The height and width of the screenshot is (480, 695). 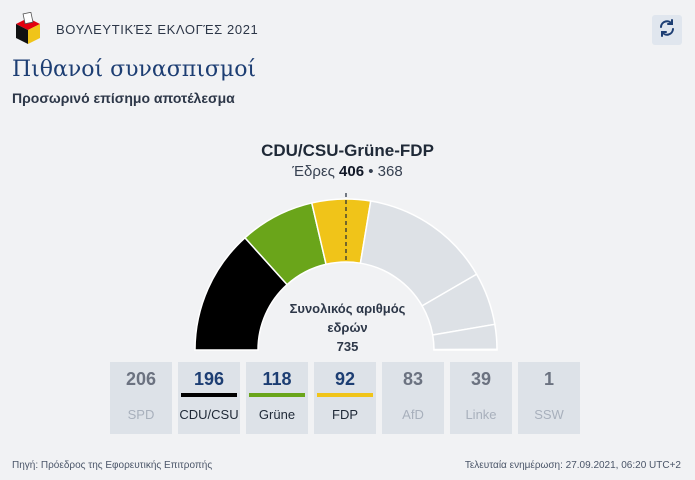 I want to click on source-note: Πηγή: Πρόεδρος της Εφορευτικής Επιτροπής, so click(x=112, y=465).